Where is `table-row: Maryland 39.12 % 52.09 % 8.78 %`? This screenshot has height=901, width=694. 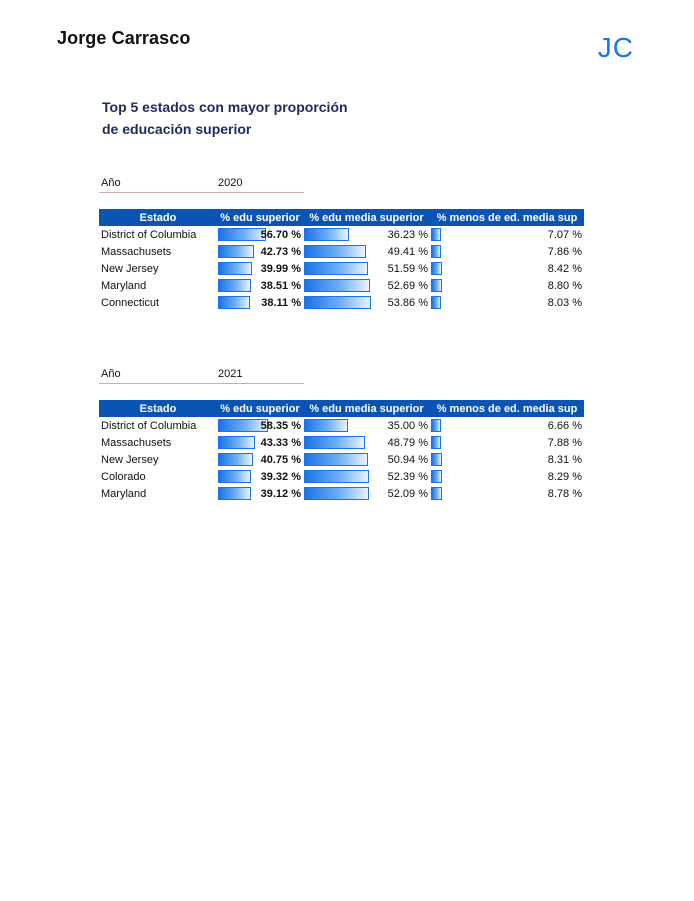 table-row: Maryland 39.12 % 52.09 % 8.78 % is located at coordinates (341, 493).